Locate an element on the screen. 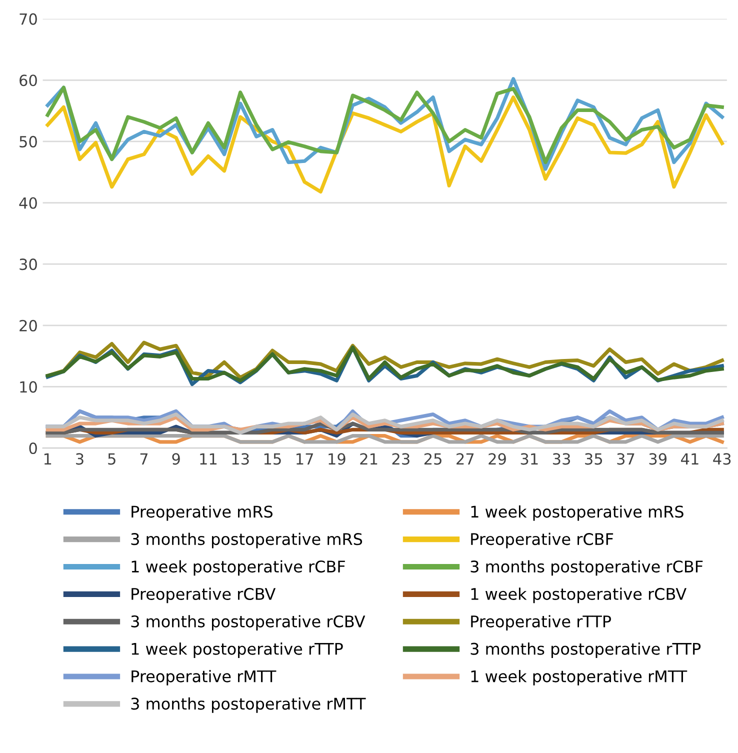  x-tick-label: 17 is located at coordinates (304, 459).